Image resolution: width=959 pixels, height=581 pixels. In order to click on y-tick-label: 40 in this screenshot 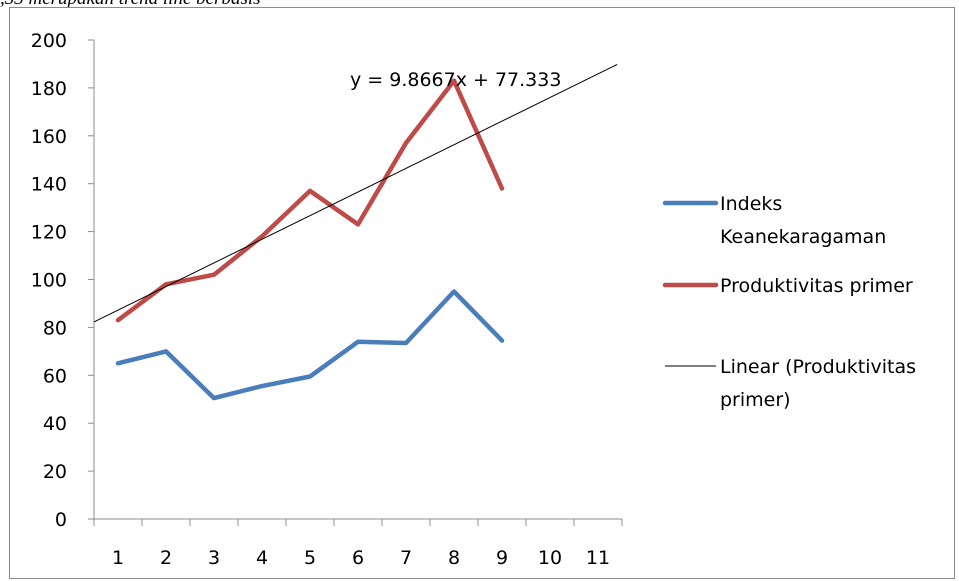, I will do `click(55, 424)`.